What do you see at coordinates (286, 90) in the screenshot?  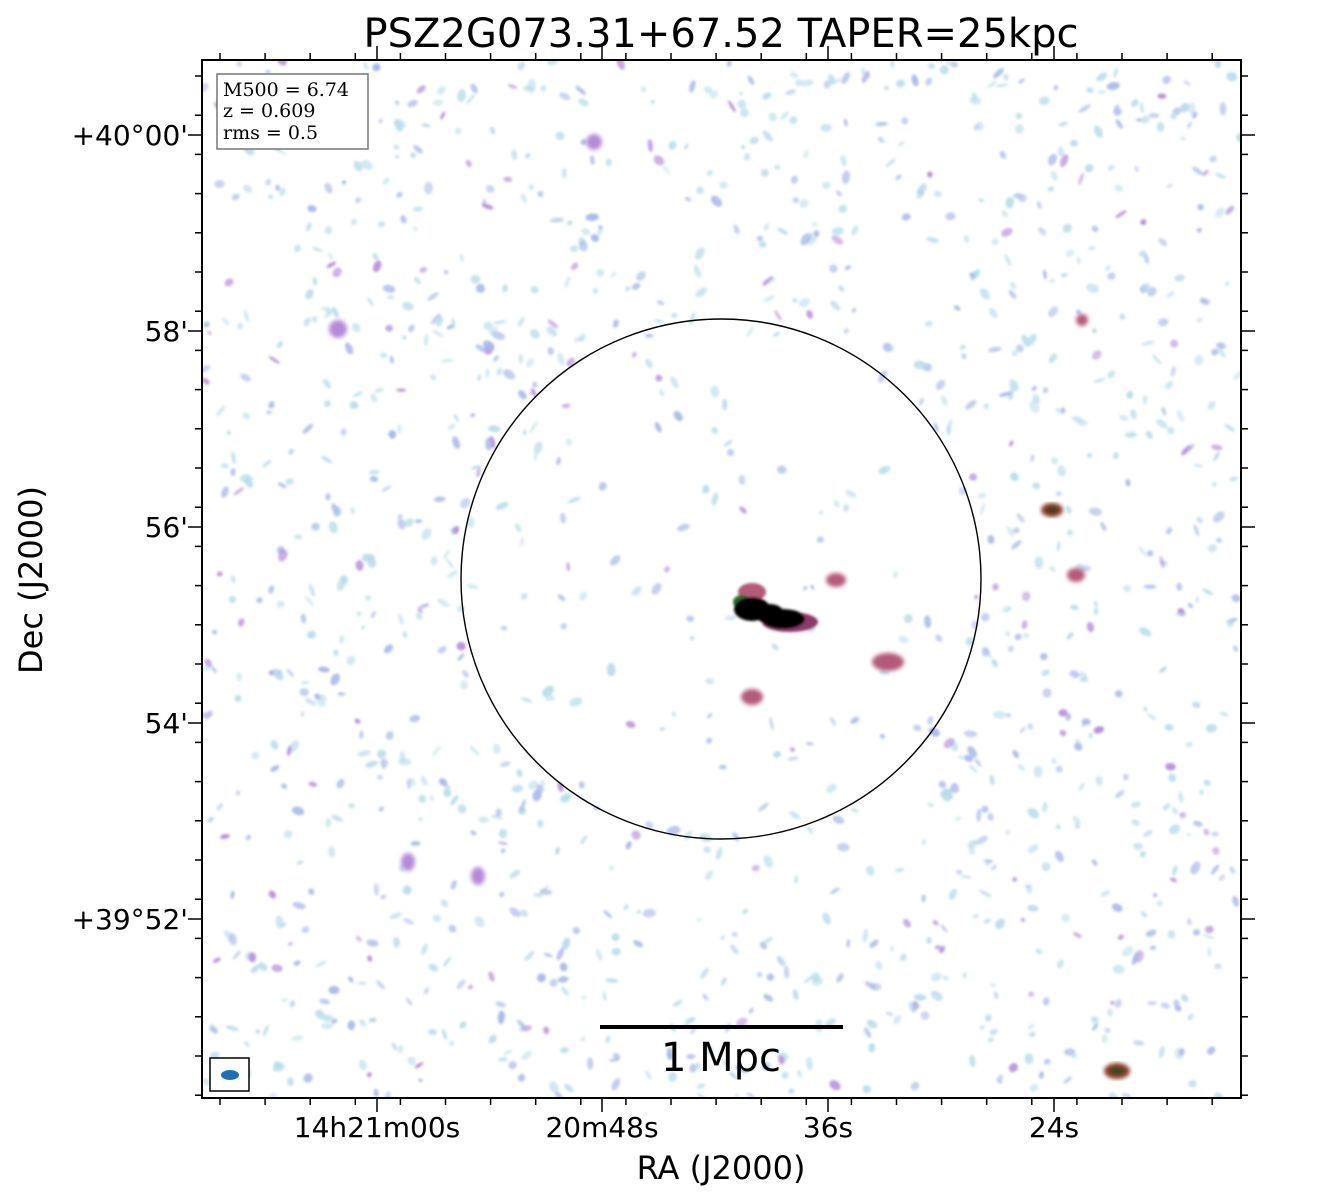 I see `info-mass: M500 = 6.74` at bounding box center [286, 90].